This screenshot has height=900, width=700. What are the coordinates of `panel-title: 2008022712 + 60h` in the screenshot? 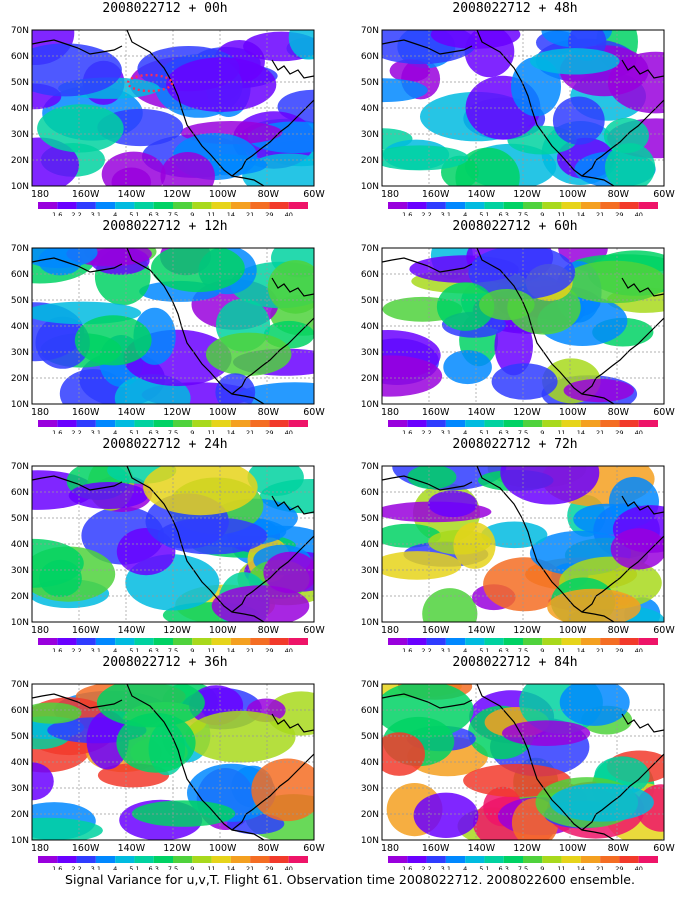 It's located at (515, 226).